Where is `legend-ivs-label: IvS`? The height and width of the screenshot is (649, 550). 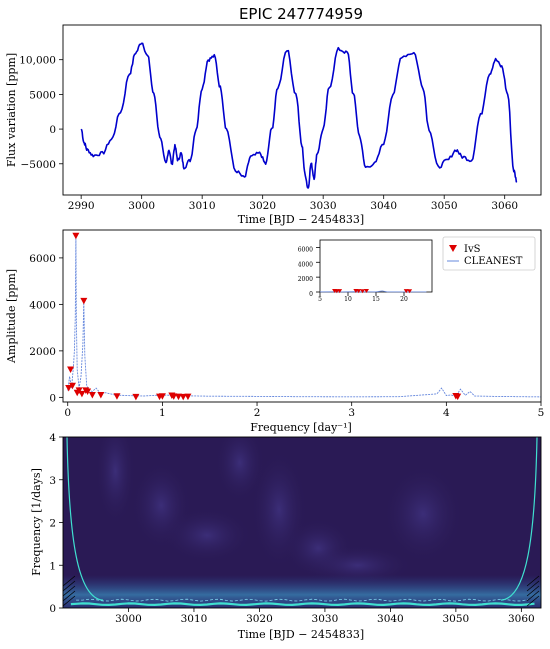 legend-ivs-label: IvS is located at coordinates (472, 249).